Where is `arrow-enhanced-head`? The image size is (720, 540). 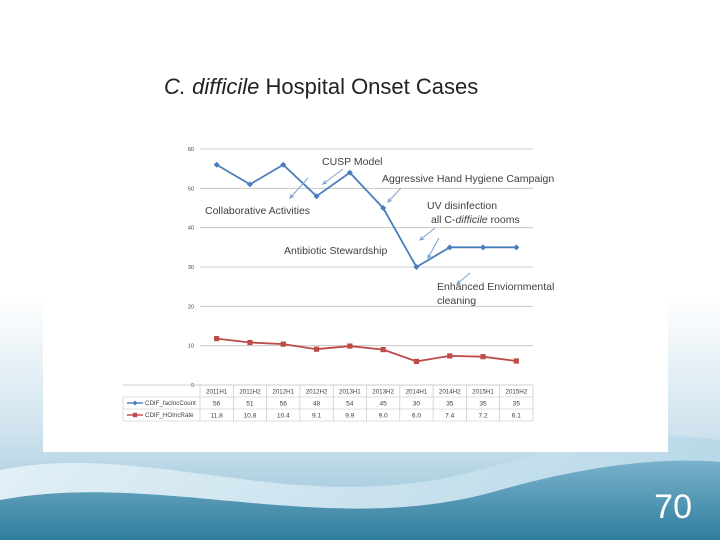
arrow-enhanced-head is located at coordinates (458, 282).